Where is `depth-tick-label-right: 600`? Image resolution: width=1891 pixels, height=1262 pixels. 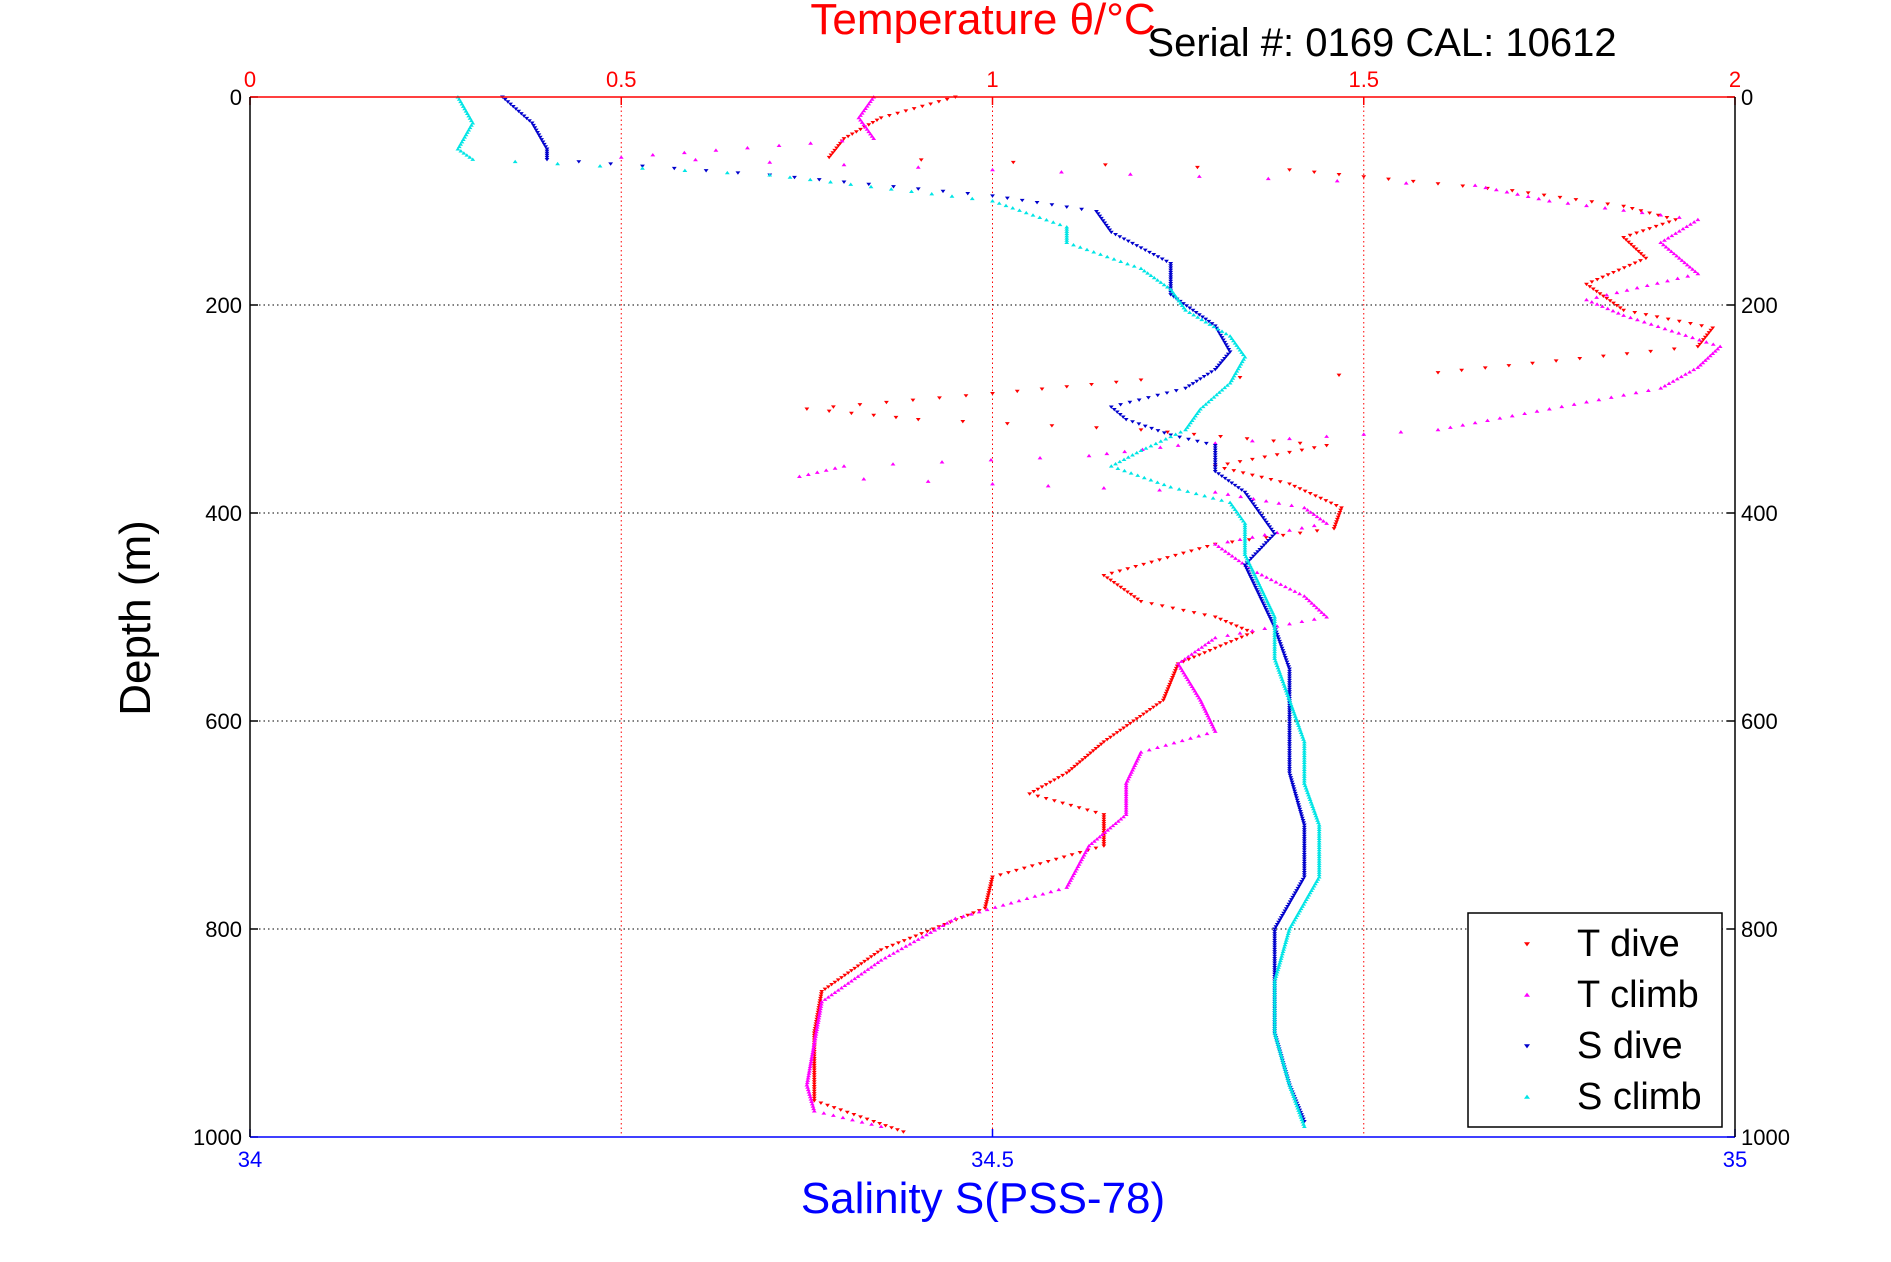 depth-tick-label-right: 600 is located at coordinates (1759, 721).